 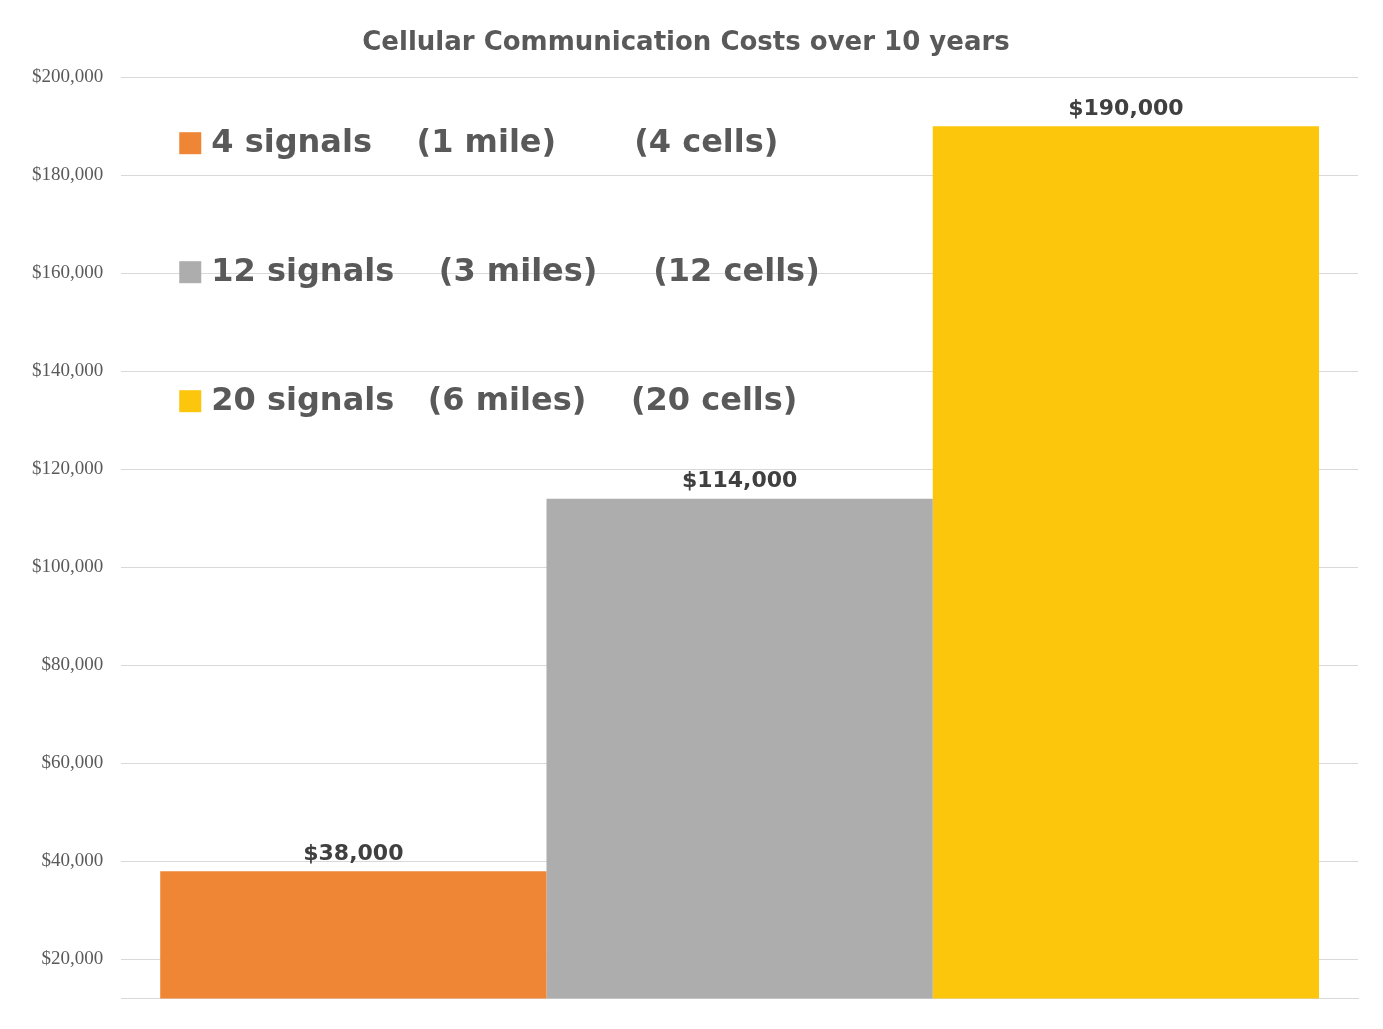 What do you see at coordinates (739, 480) in the screenshot?
I see `data-label: $114,000` at bounding box center [739, 480].